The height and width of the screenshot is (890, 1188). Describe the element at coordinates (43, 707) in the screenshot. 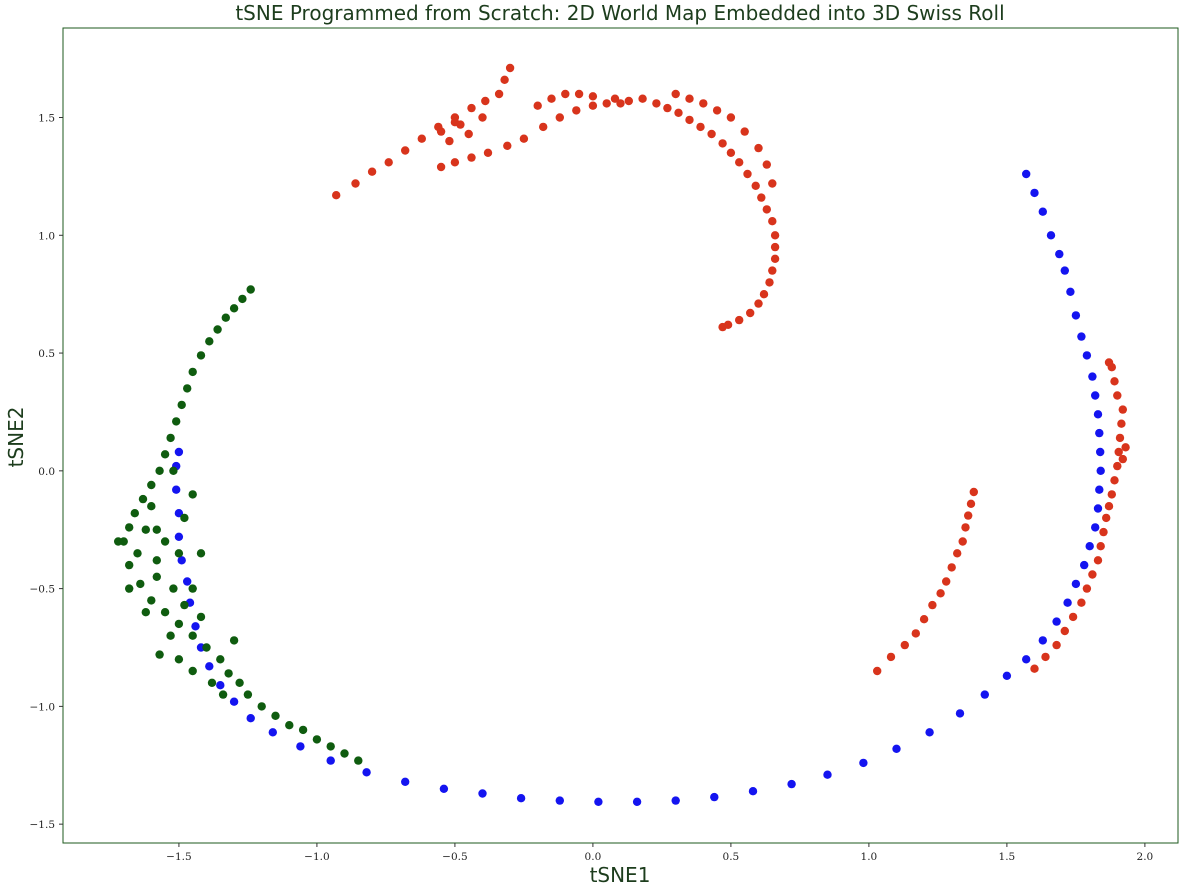

I see `y-tick-label: −1.0` at that location.